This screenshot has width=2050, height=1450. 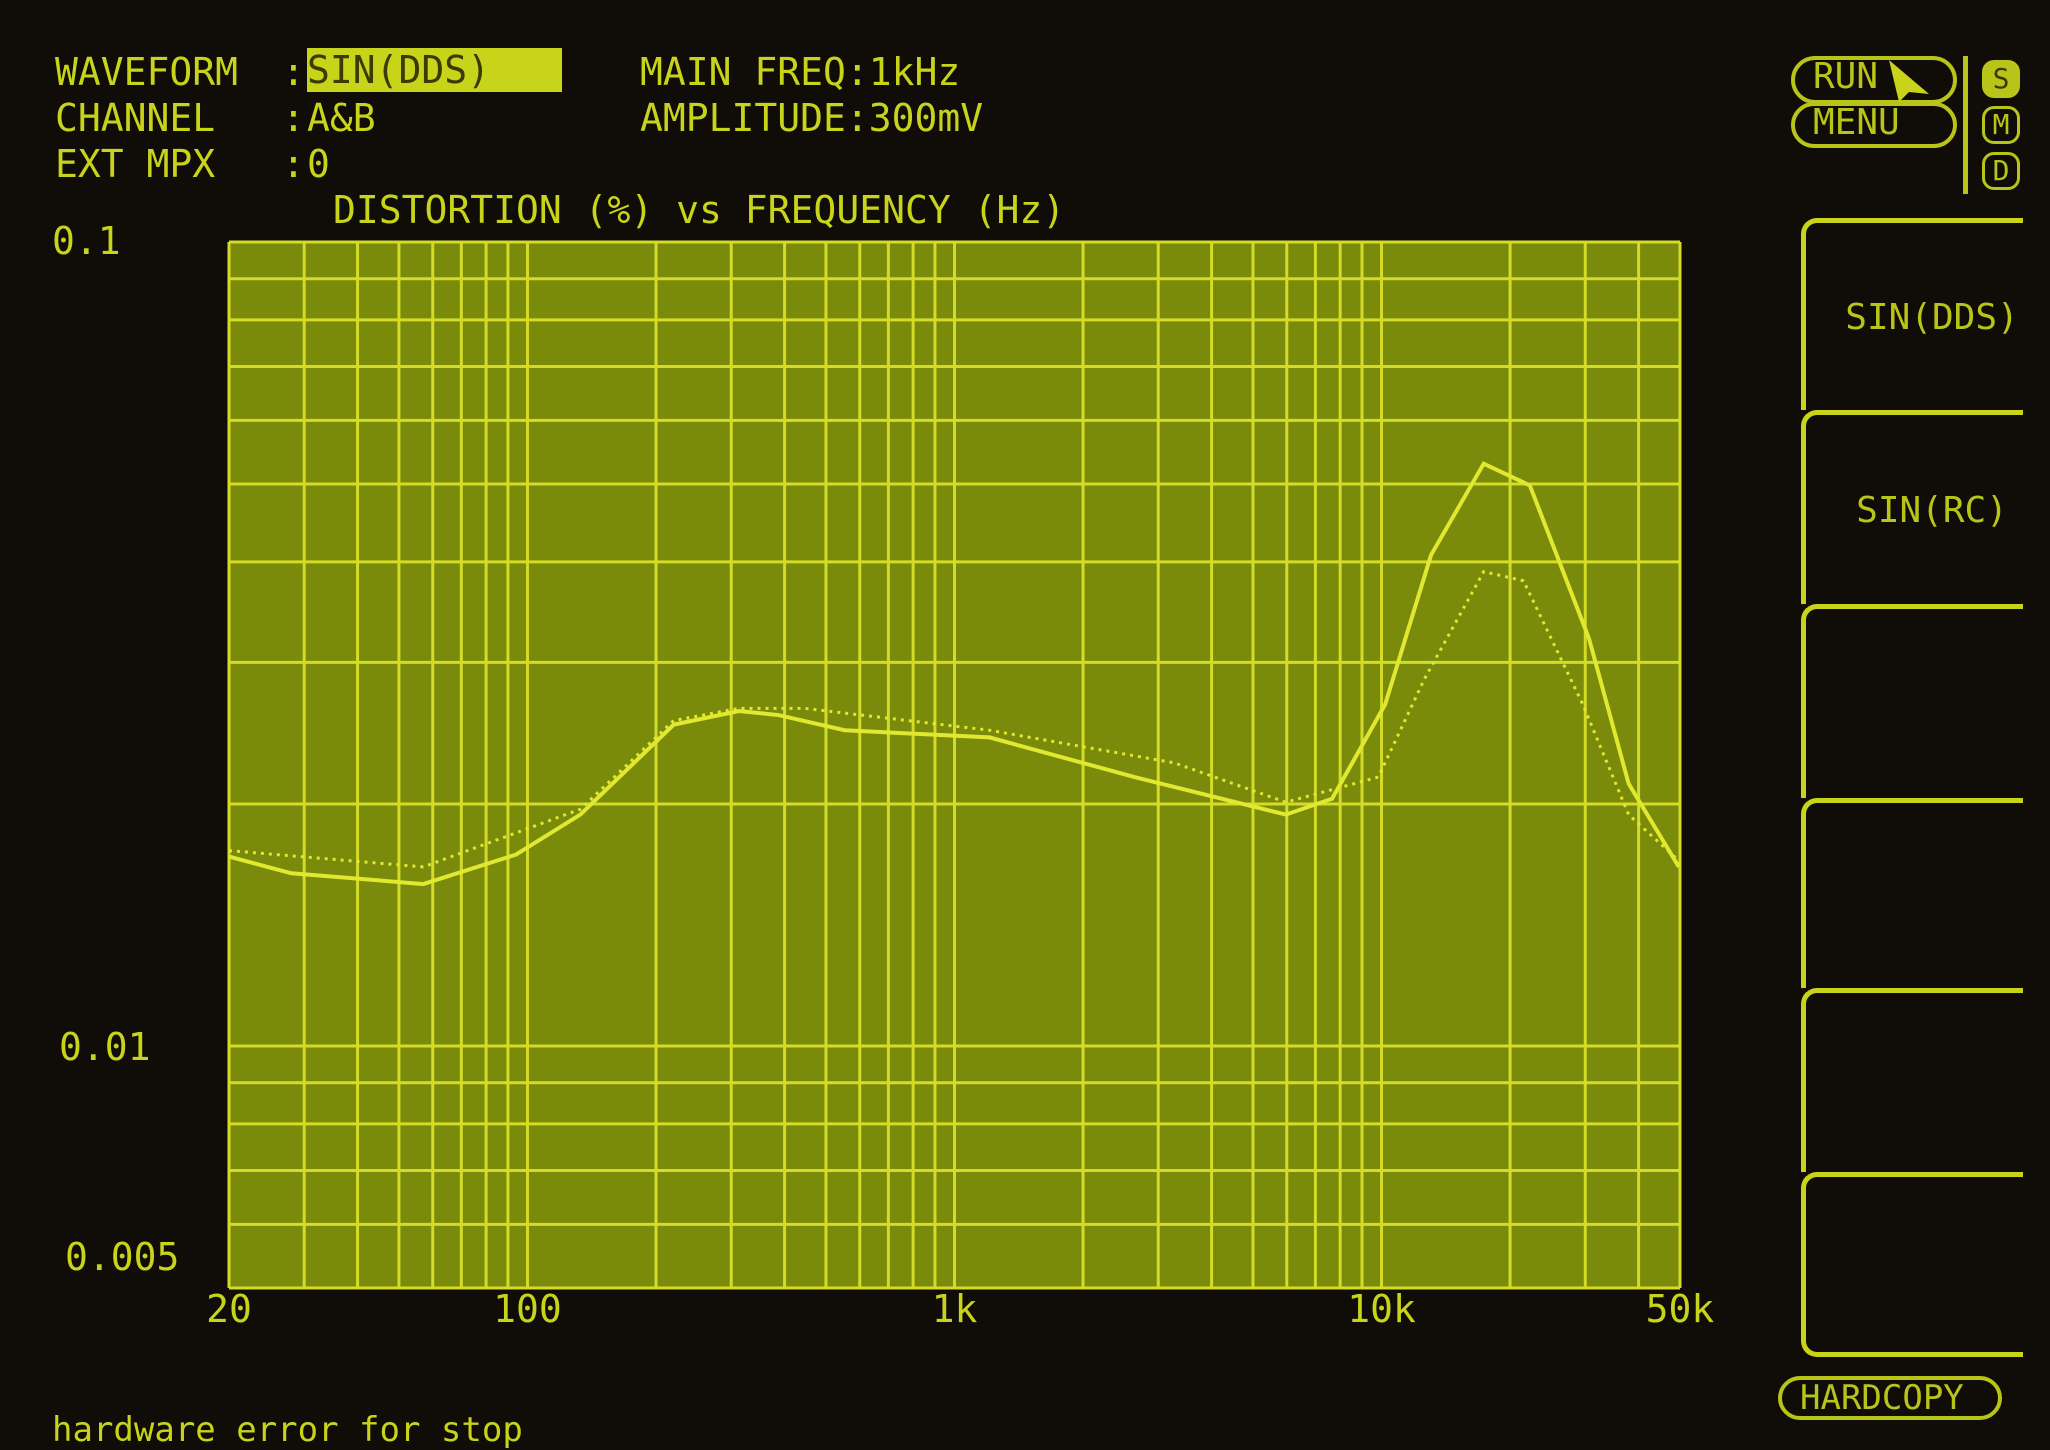 What do you see at coordinates (1680, 1309) in the screenshot?
I see `x-tick-label: 50k` at bounding box center [1680, 1309].